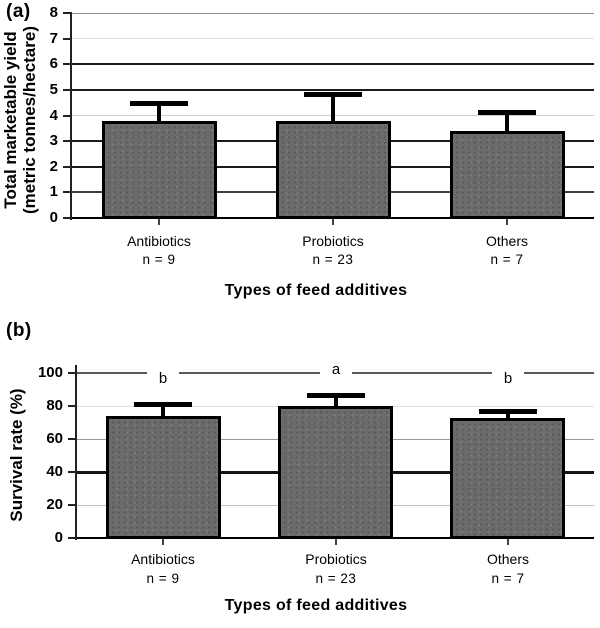 The height and width of the screenshot is (628, 600). I want to click on sig-letter-antibiotics: b, so click(163, 378).